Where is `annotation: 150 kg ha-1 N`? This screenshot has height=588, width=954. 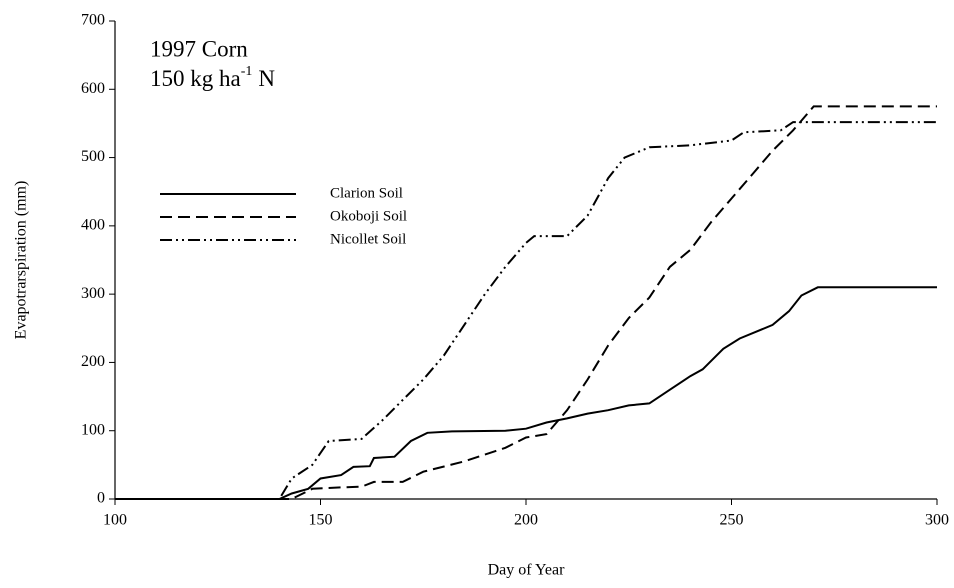 annotation: 150 kg ha-1 N is located at coordinates (212, 77).